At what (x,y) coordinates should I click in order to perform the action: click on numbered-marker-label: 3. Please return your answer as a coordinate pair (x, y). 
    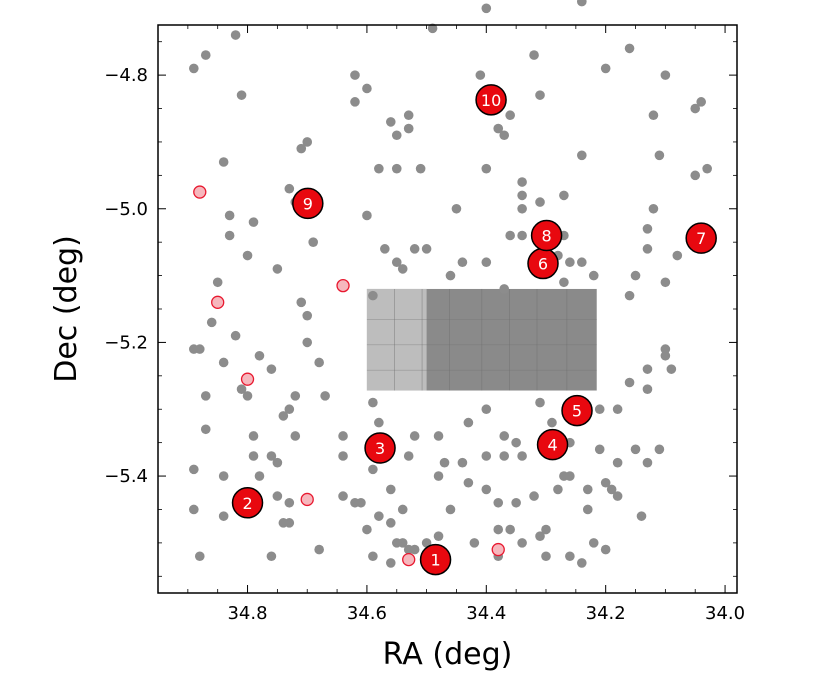
    Looking at the image, I should click on (380, 448).